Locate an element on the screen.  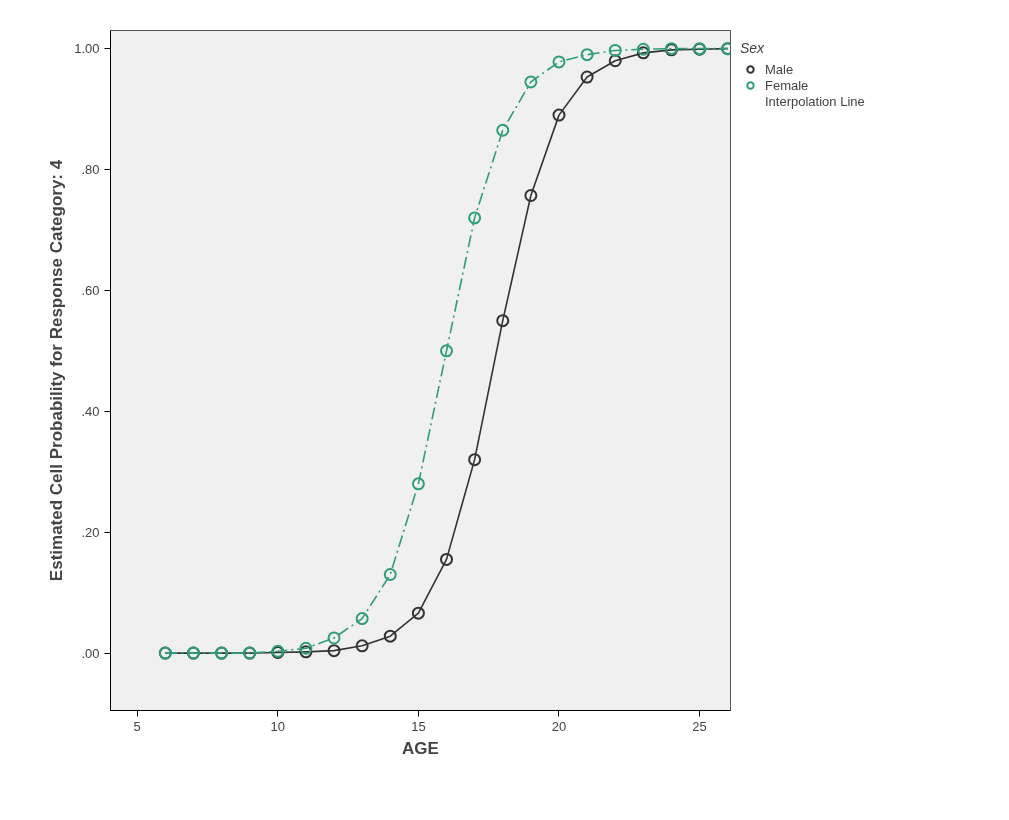
y-tick-label: .00 is located at coordinates (90, 653).